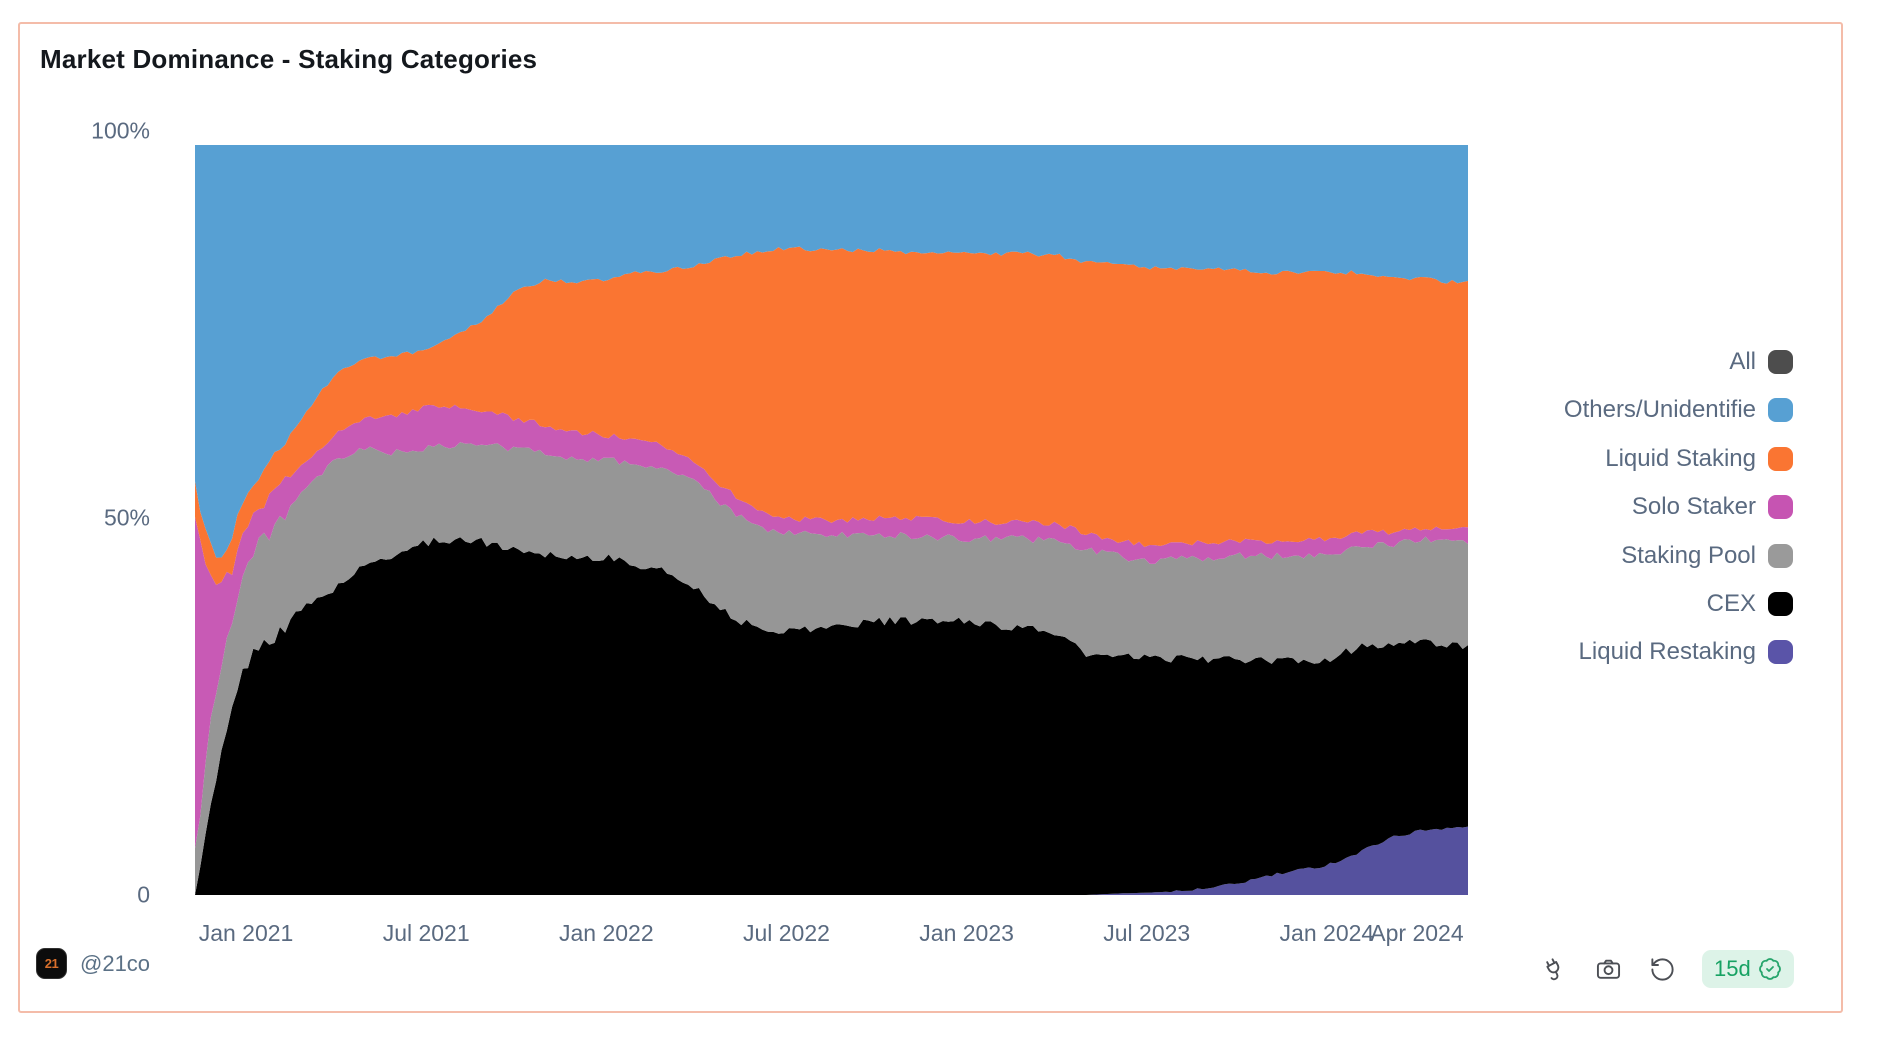 The width and height of the screenshot is (1880, 1059). I want to click on legend-item-others-unidentified: Others/Unidentifie, so click(1678, 410).